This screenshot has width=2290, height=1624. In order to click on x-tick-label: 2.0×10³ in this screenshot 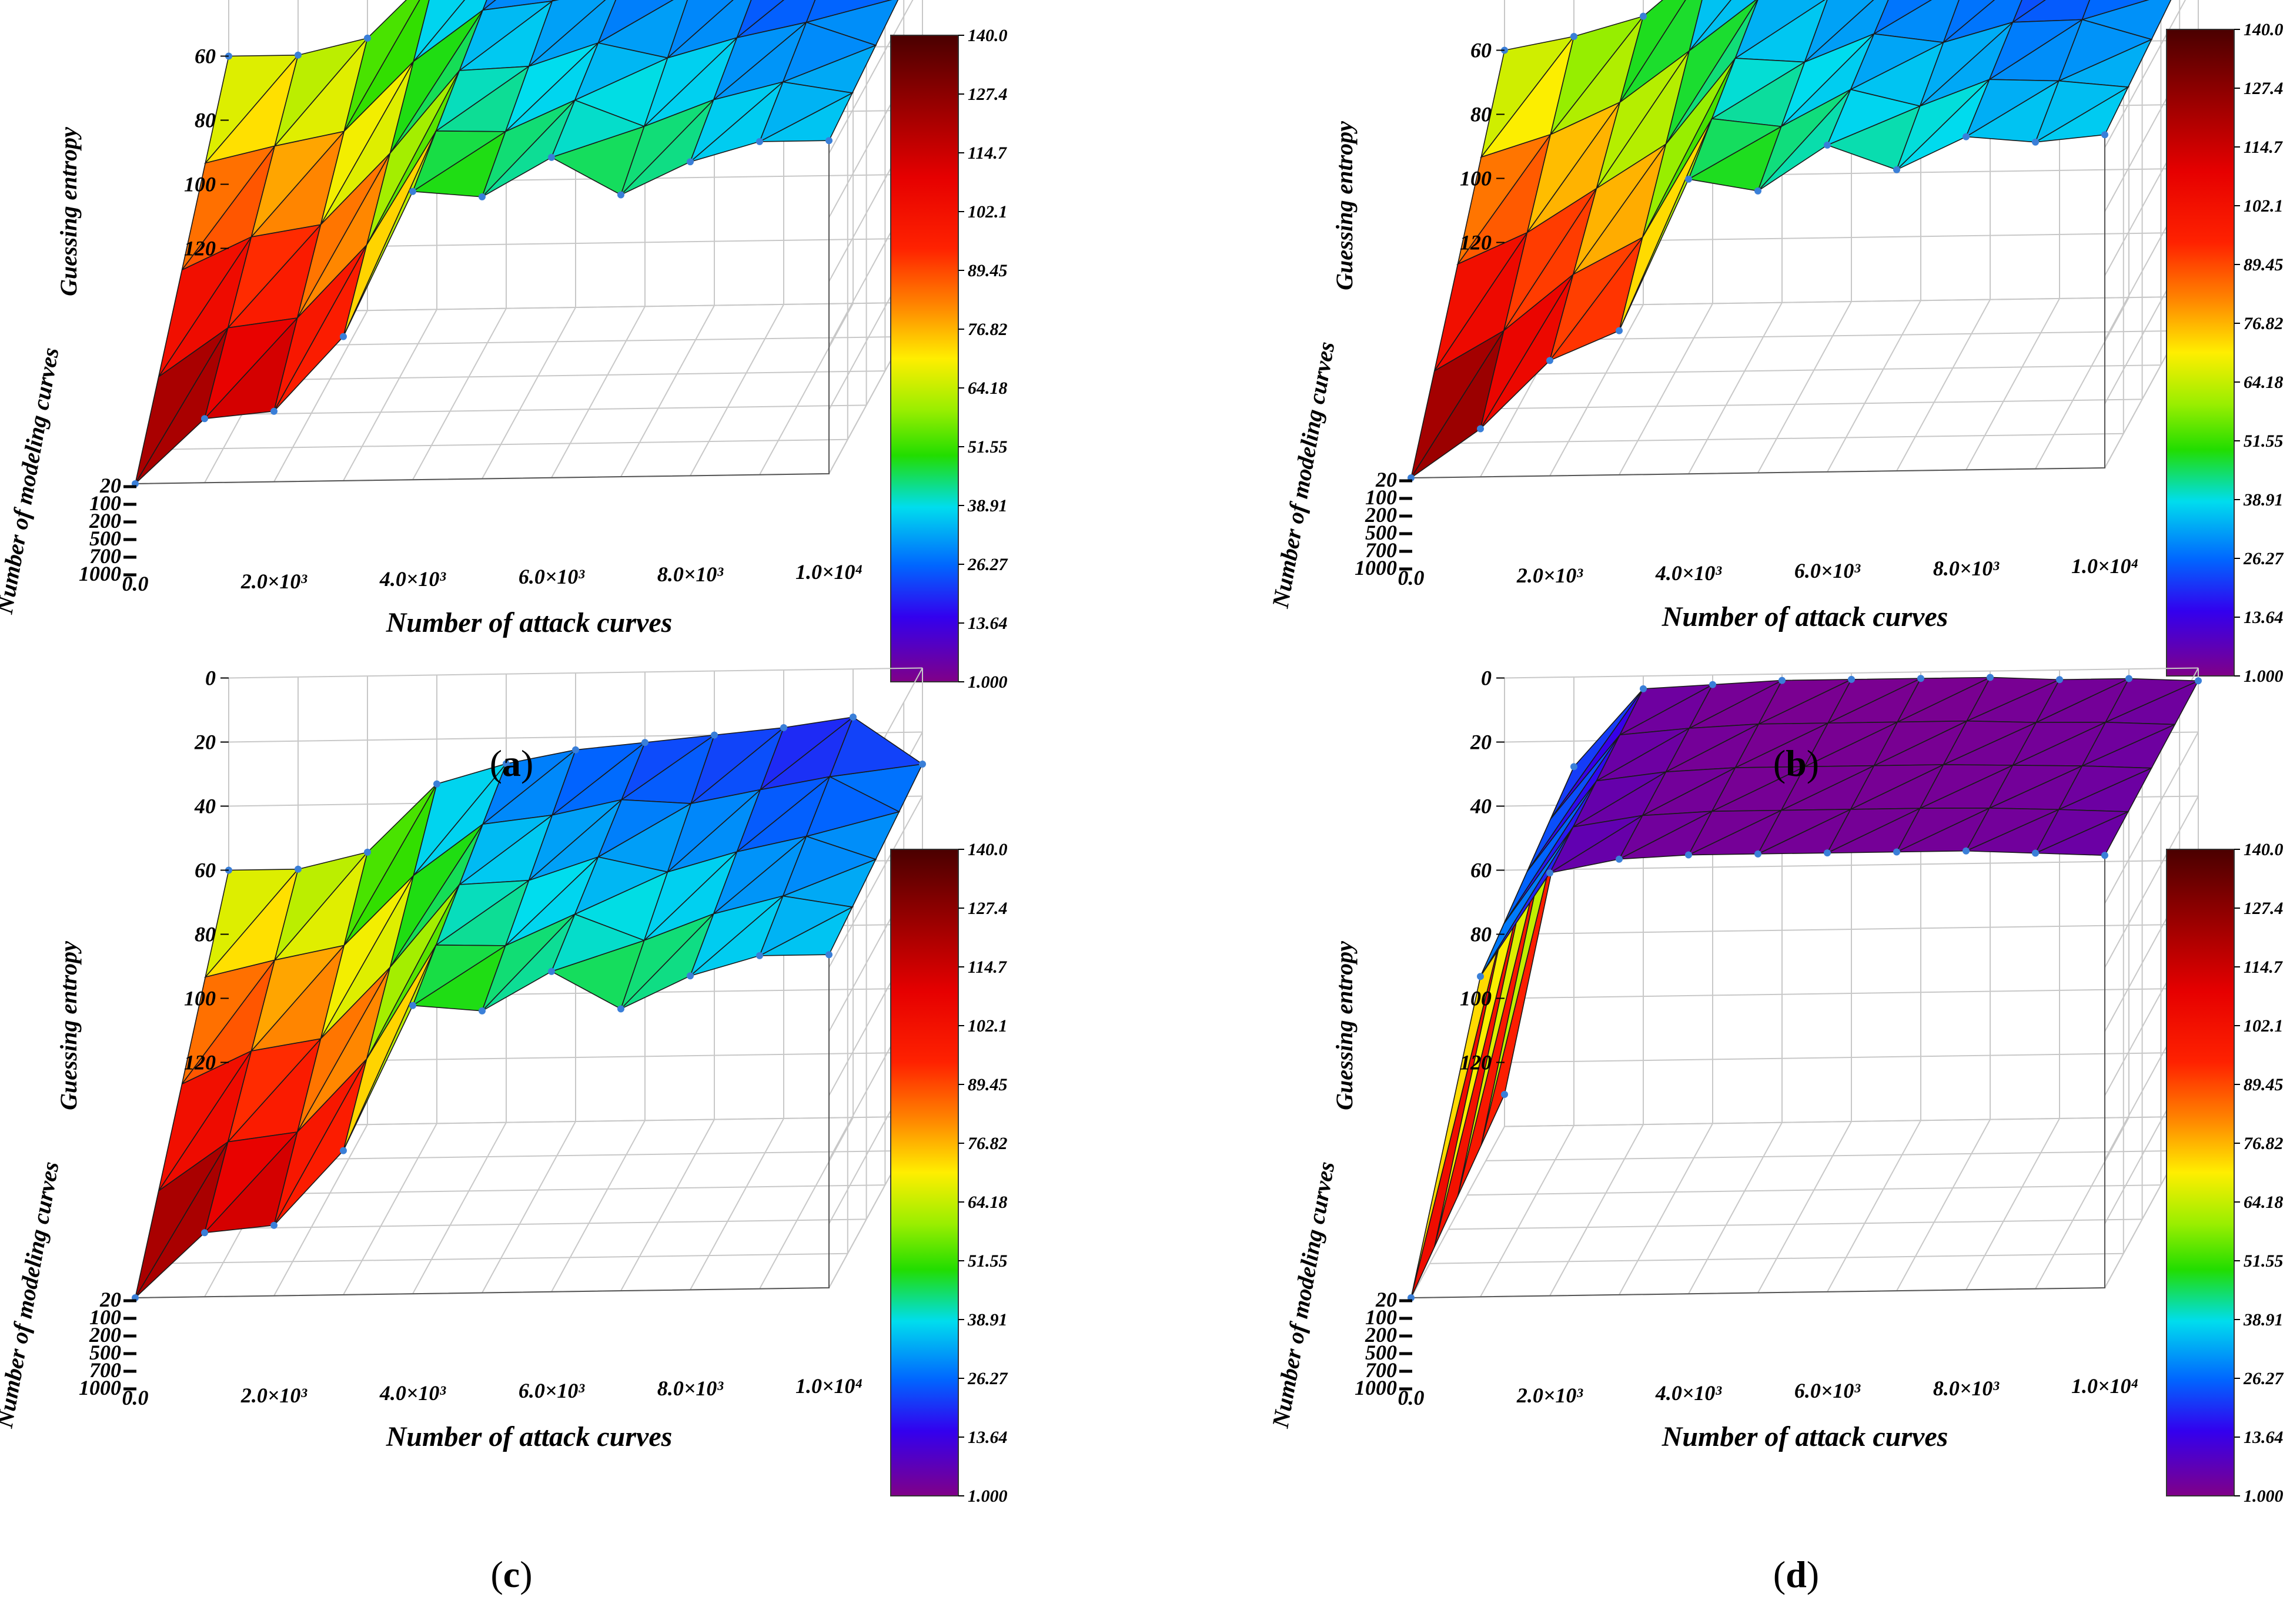, I will do `click(274, 1396)`.